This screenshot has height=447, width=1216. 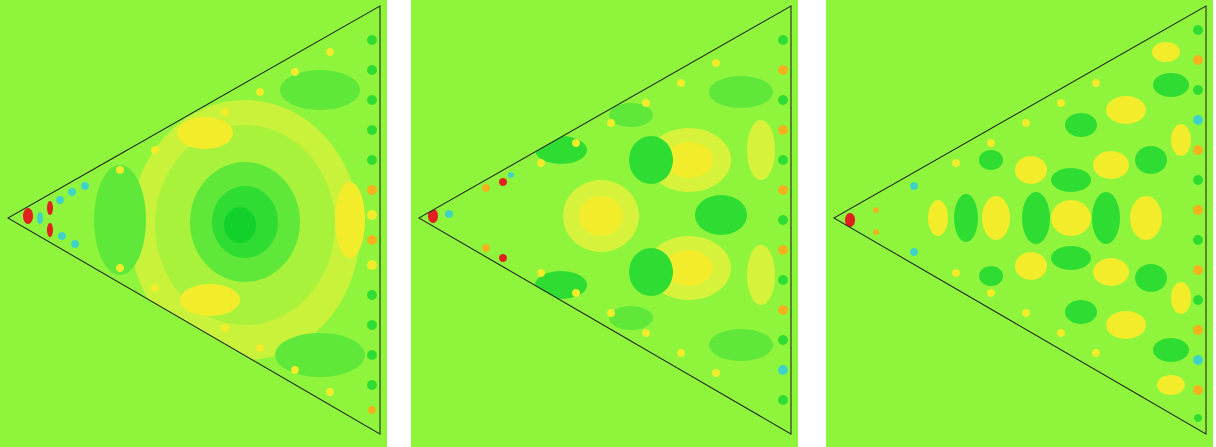 What do you see at coordinates (631, 318) in the screenshot?
I see `band-bottom` at bounding box center [631, 318].